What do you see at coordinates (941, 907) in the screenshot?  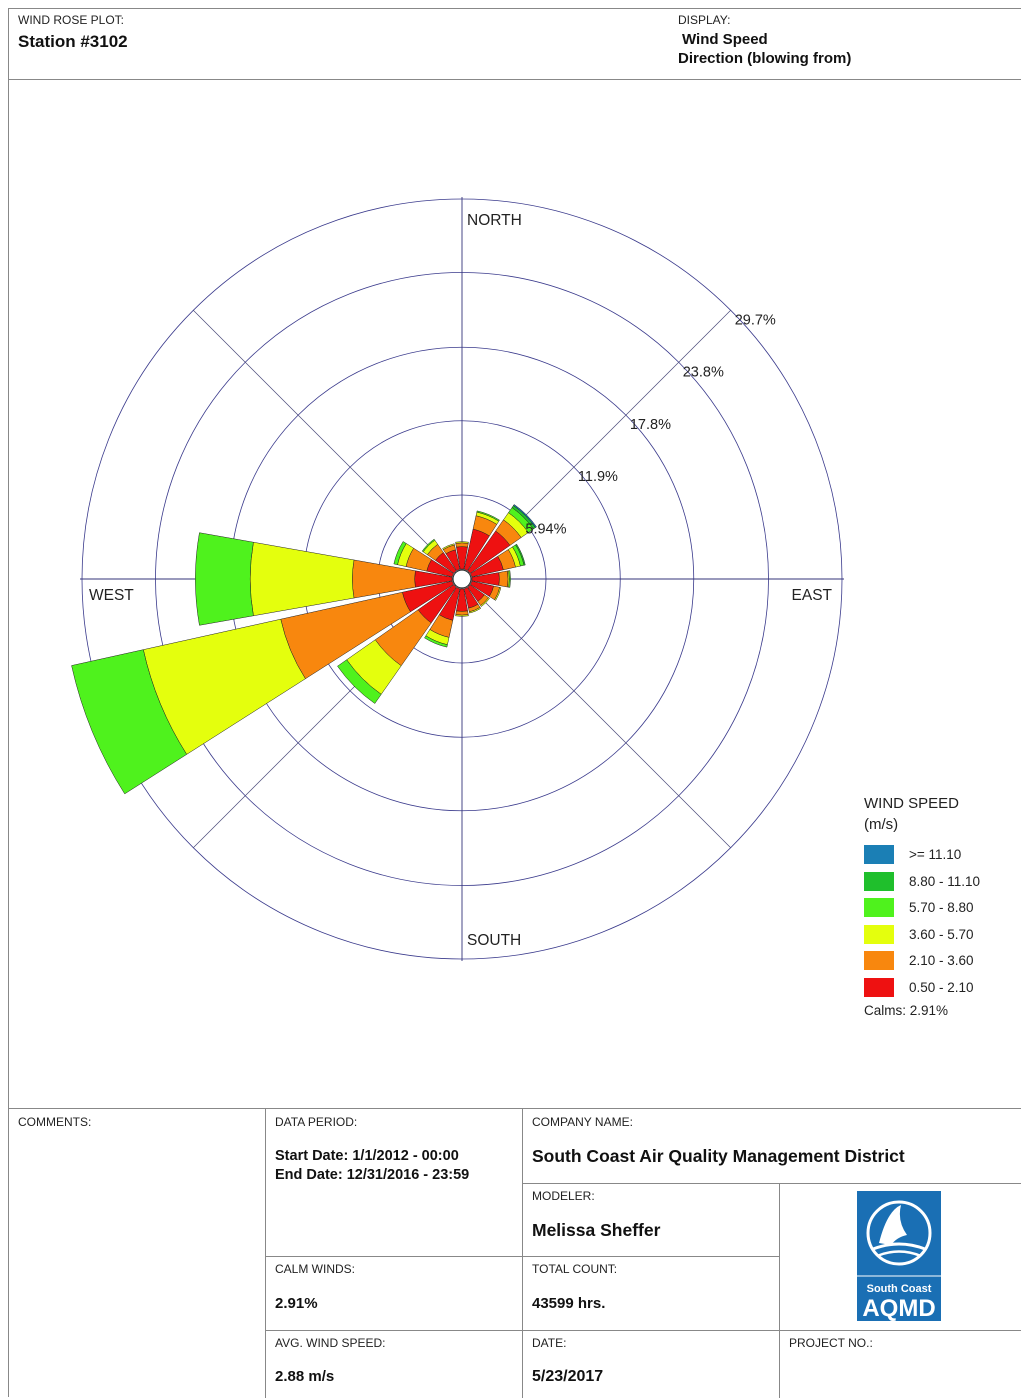 I see `legend-label: 5.70 - 8.80` at bounding box center [941, 907].